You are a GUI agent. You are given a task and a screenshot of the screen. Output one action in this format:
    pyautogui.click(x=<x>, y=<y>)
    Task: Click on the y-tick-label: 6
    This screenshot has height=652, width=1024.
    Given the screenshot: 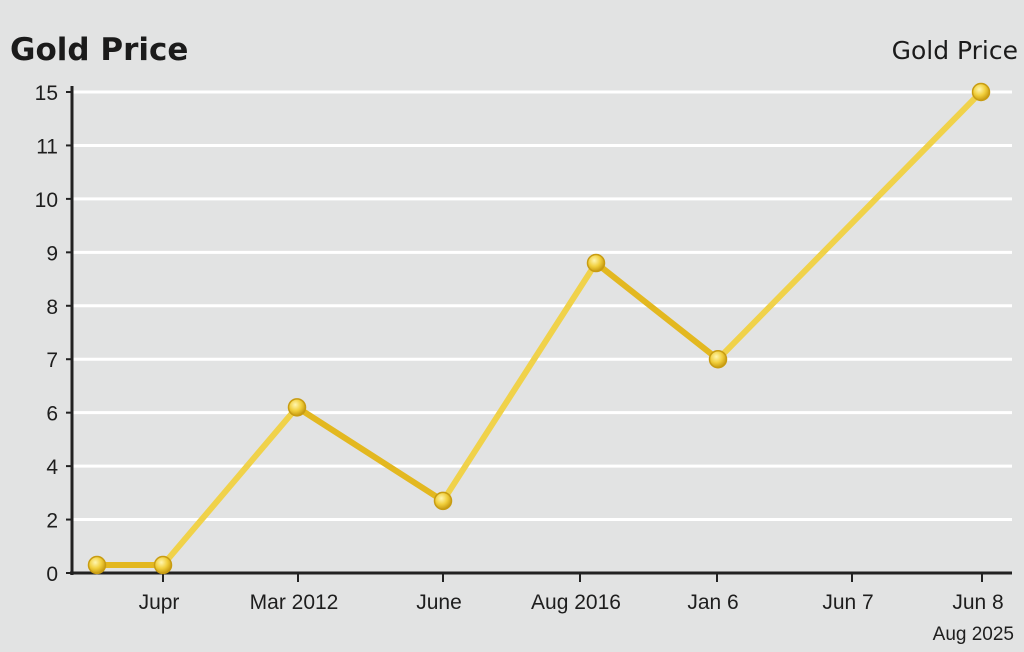 What is the action you would take?
    pyautogui.click(x=52, y=414)
    